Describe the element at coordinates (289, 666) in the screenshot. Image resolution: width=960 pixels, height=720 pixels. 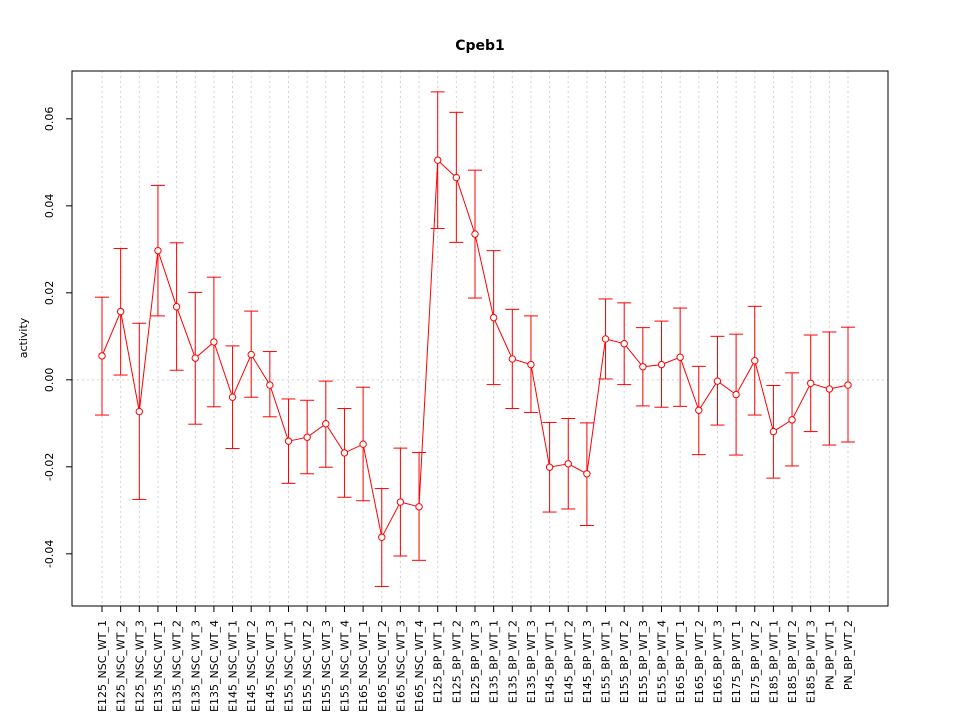
I see `x-tick-label: E155_NSC_WT_1` at that location.